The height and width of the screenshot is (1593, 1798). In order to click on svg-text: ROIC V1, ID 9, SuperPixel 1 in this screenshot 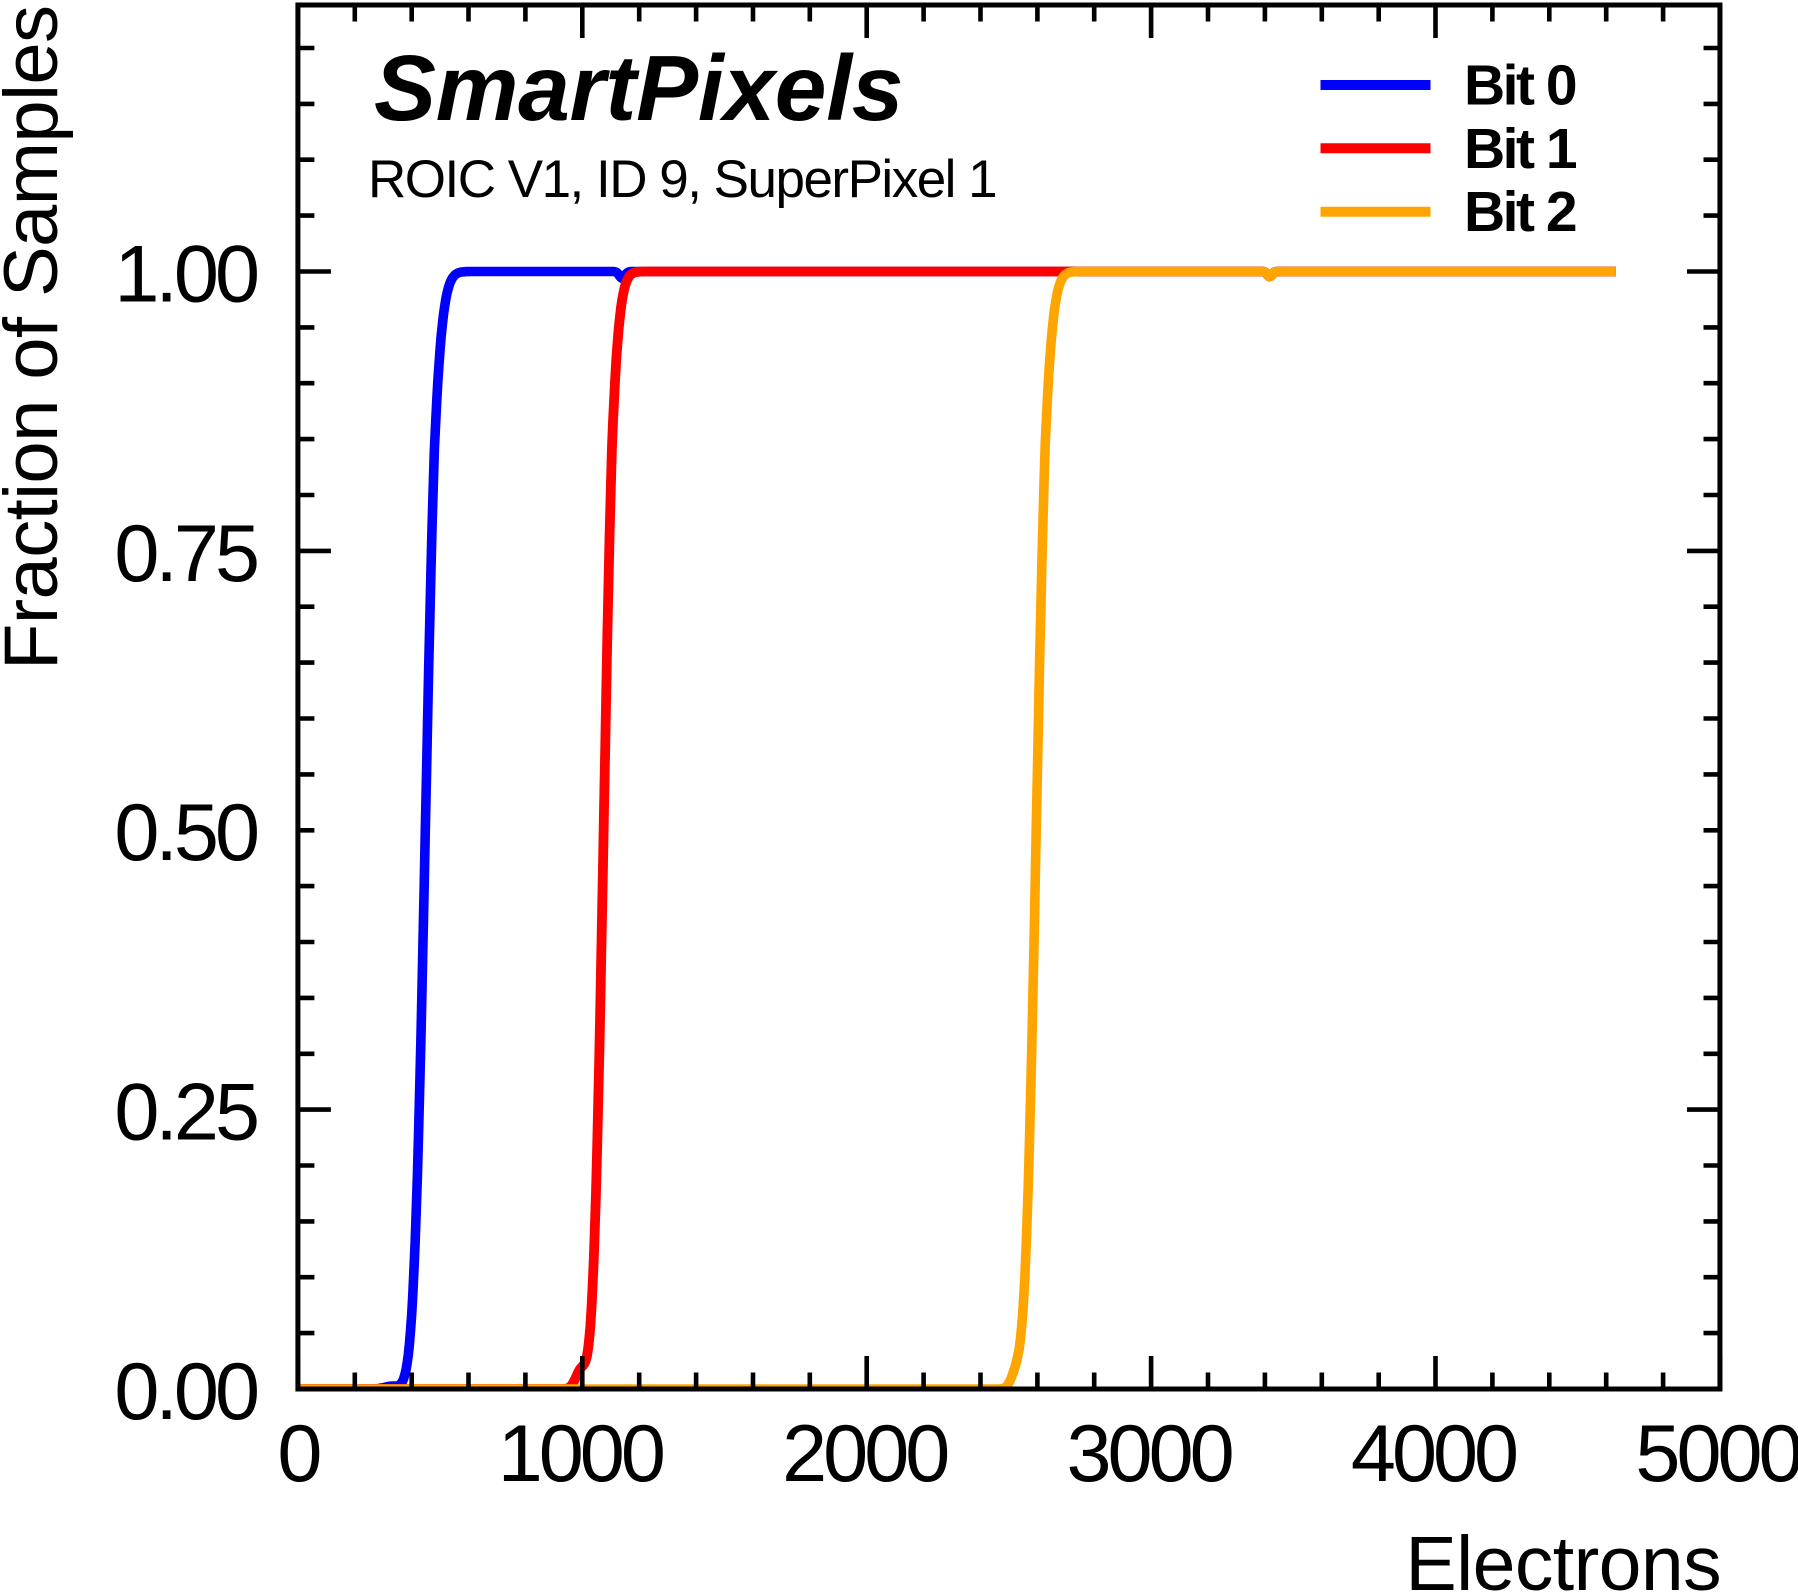, I will do `click(682, 179)`.